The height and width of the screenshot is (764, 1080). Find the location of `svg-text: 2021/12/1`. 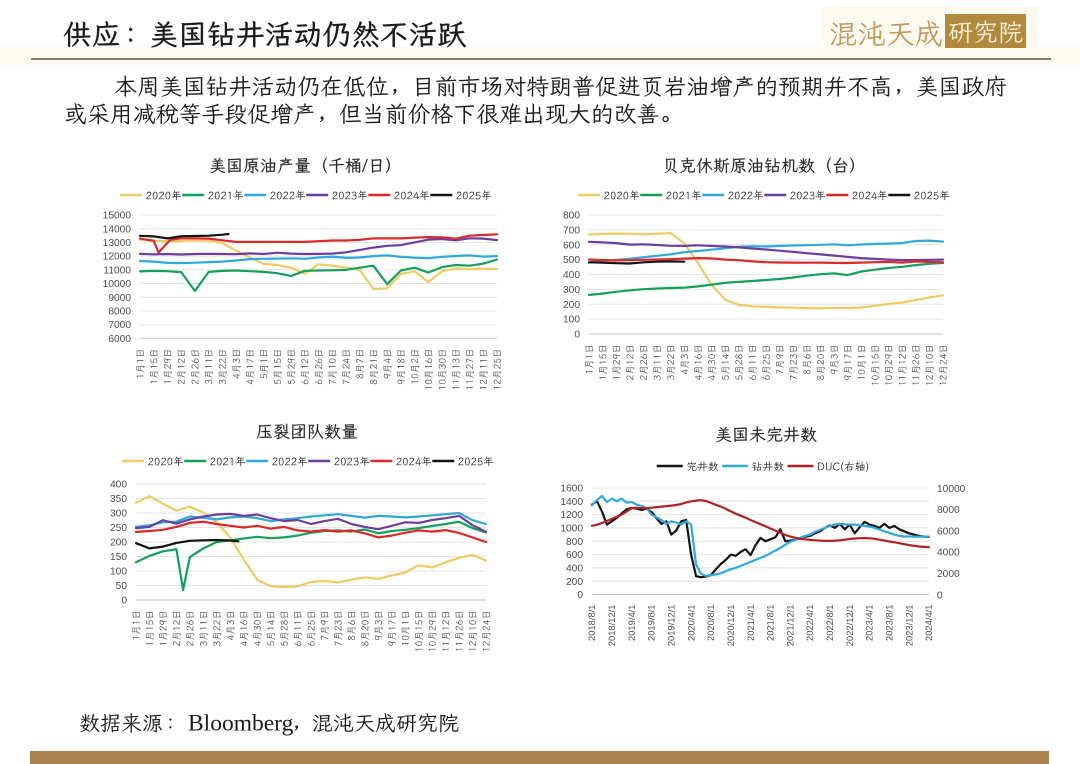

svg-text: 2021/12/1 is located at coordinates (789, 626).